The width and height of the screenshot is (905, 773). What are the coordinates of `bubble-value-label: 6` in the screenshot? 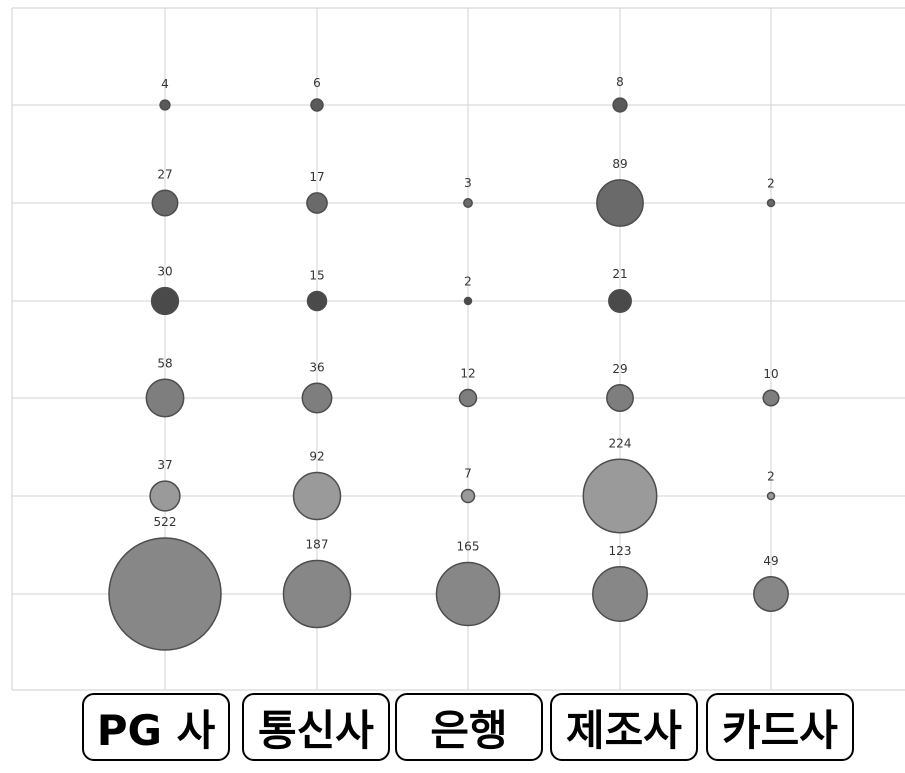 It's located at (317, 83).